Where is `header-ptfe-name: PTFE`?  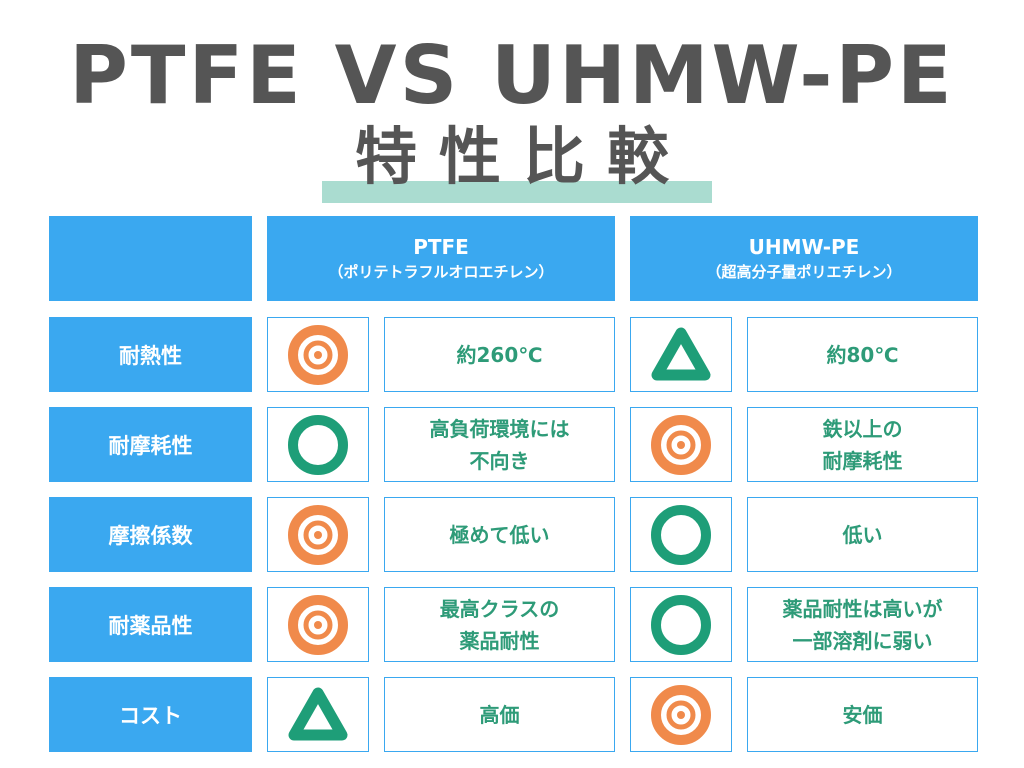
header-ptfe-name: PTFE is located at coordinates (441, 246).